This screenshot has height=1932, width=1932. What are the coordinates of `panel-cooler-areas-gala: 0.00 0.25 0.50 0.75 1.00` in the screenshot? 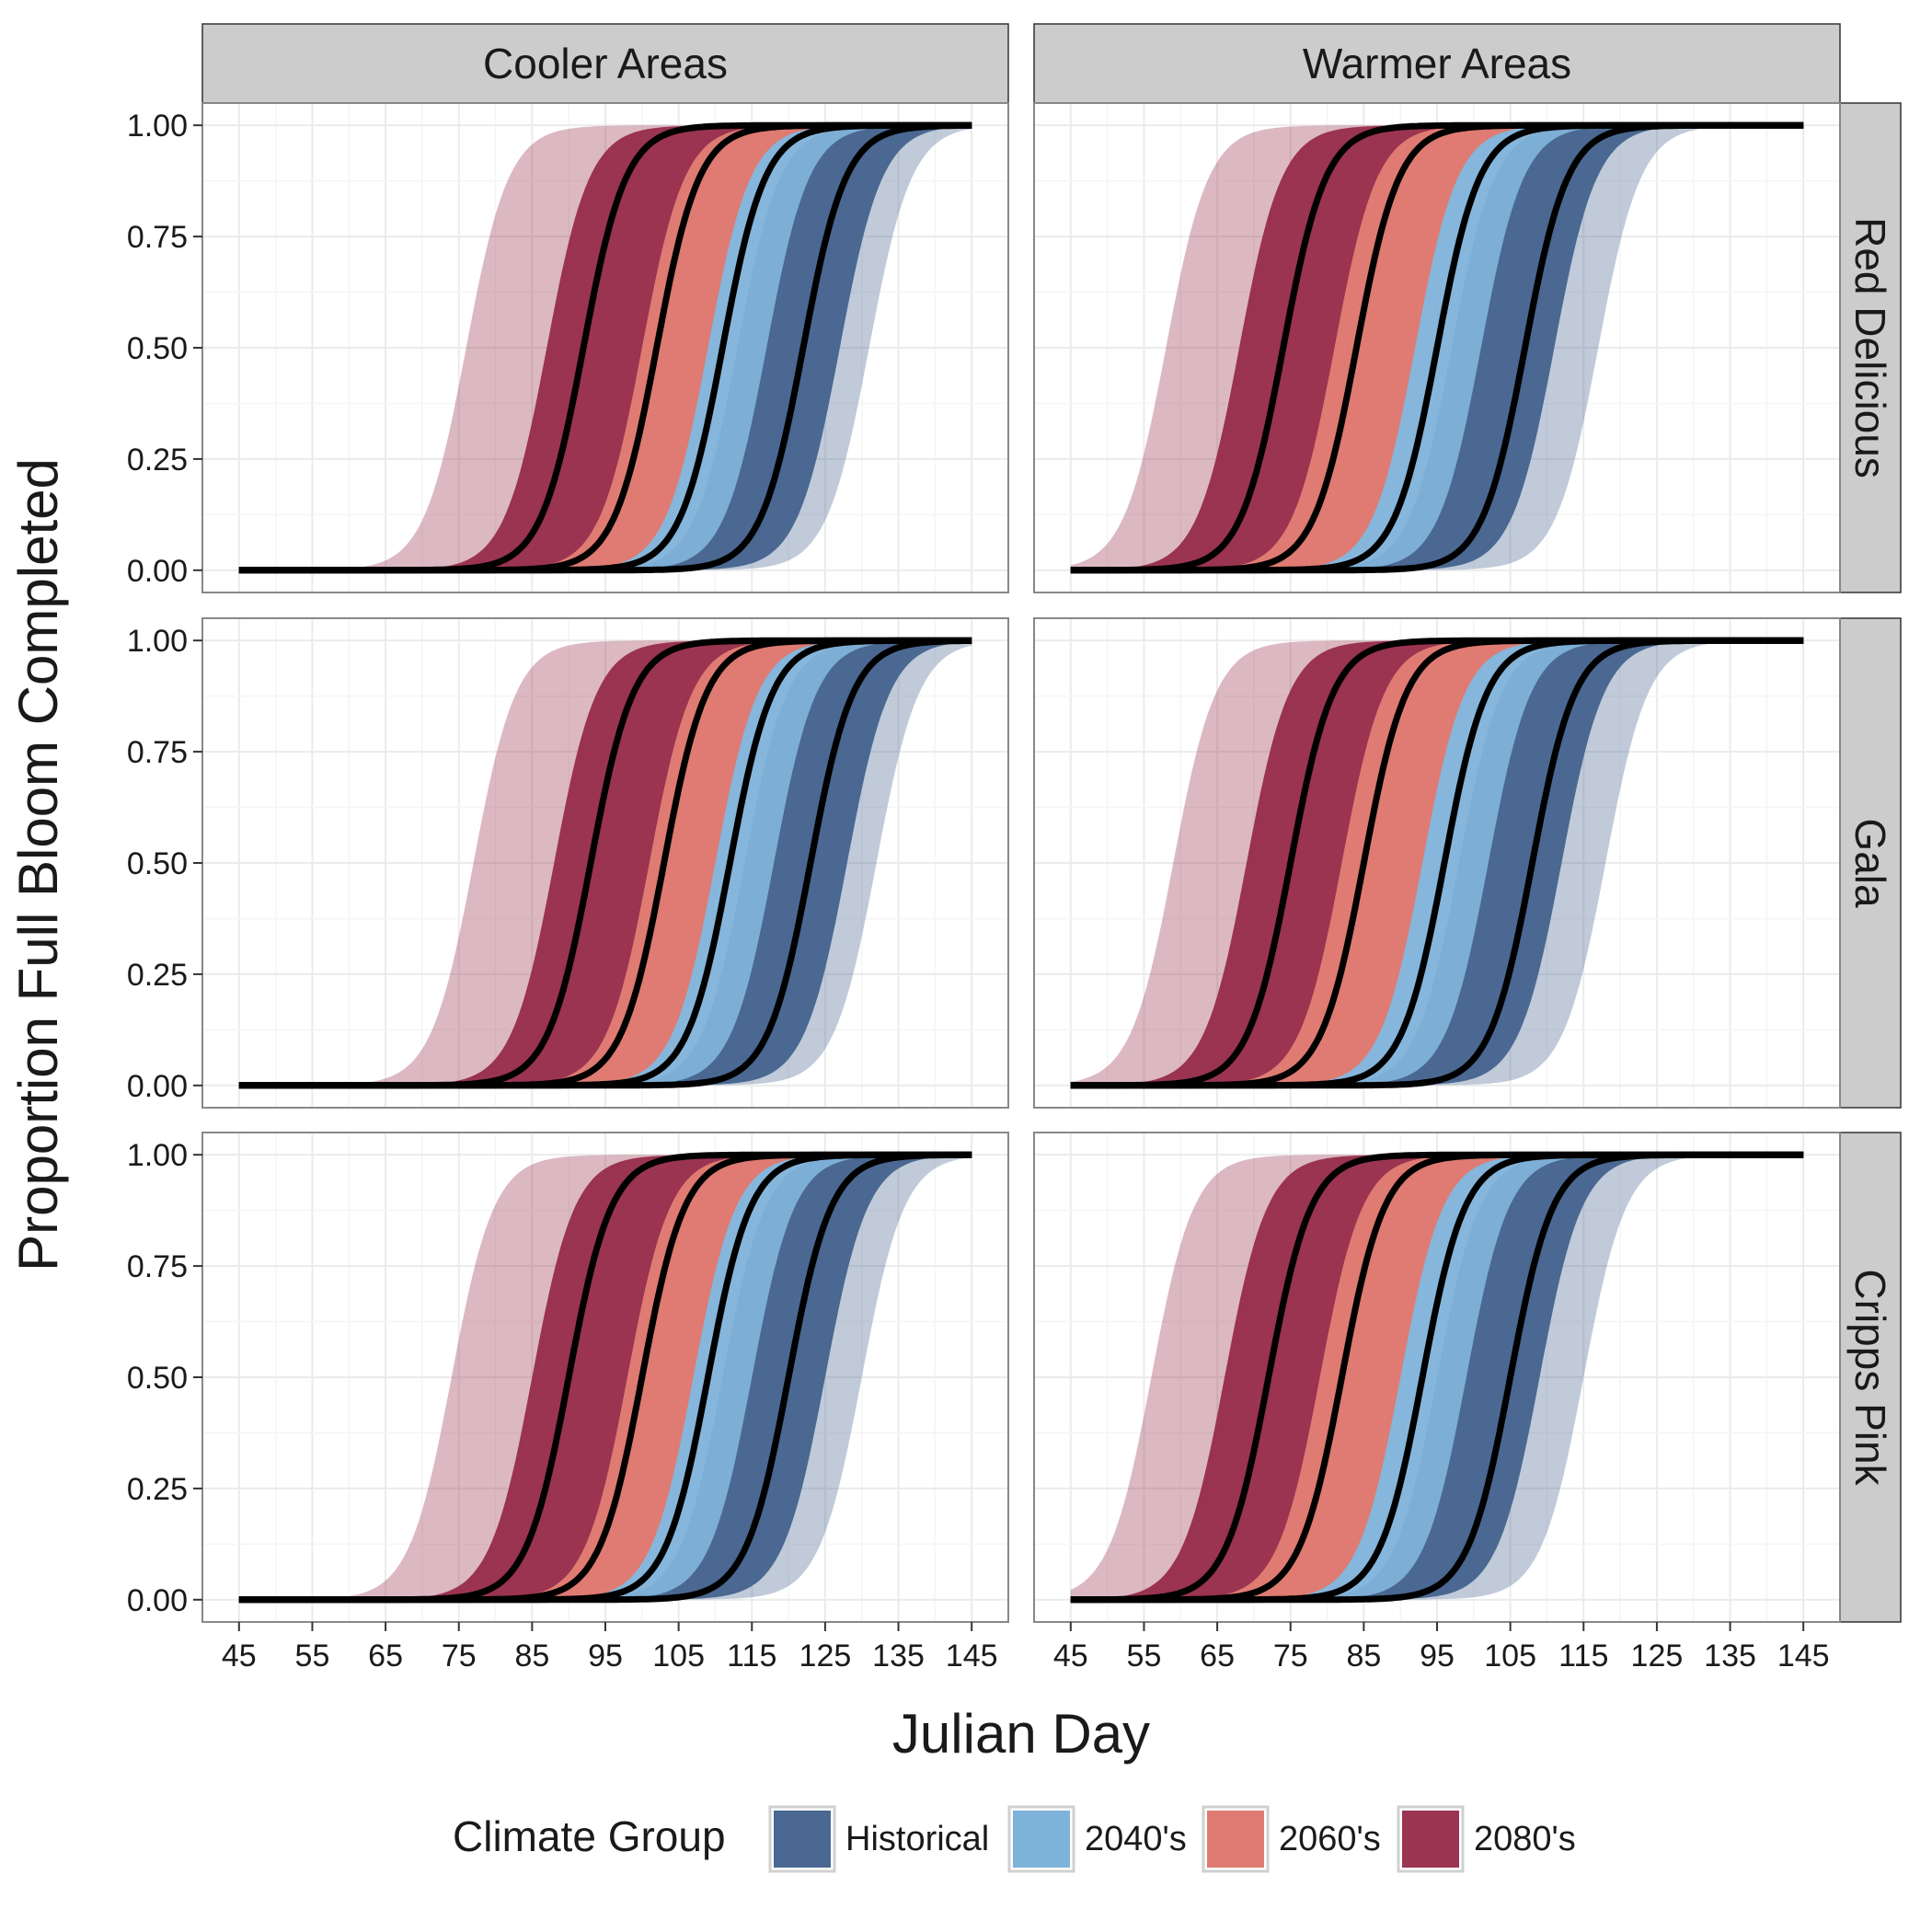 It's located at (568, 863).